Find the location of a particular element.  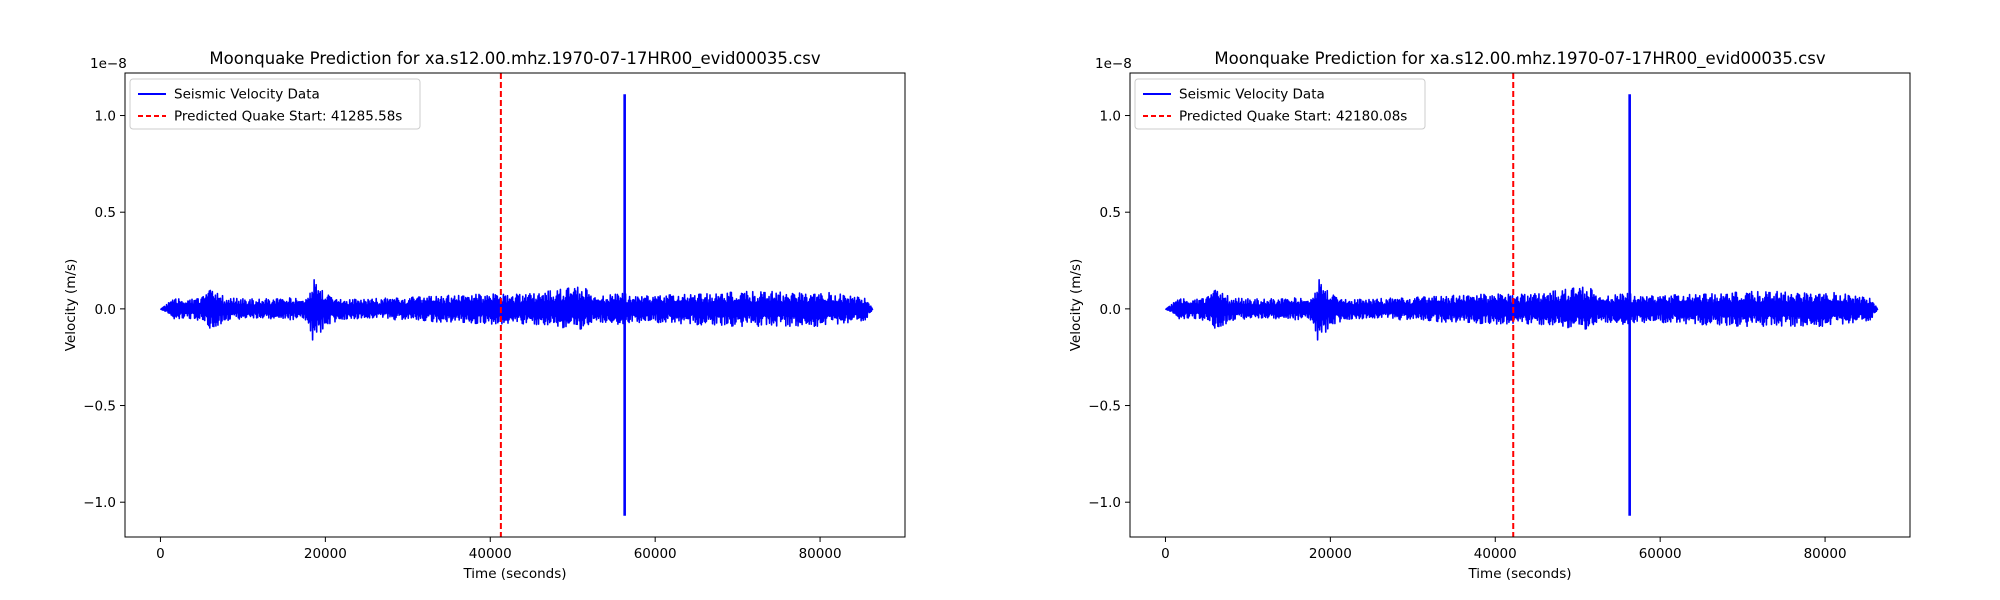

legend-label-predicted-start: Predicted Quake Start: 41285.58s is located at coordinates (288, 117).